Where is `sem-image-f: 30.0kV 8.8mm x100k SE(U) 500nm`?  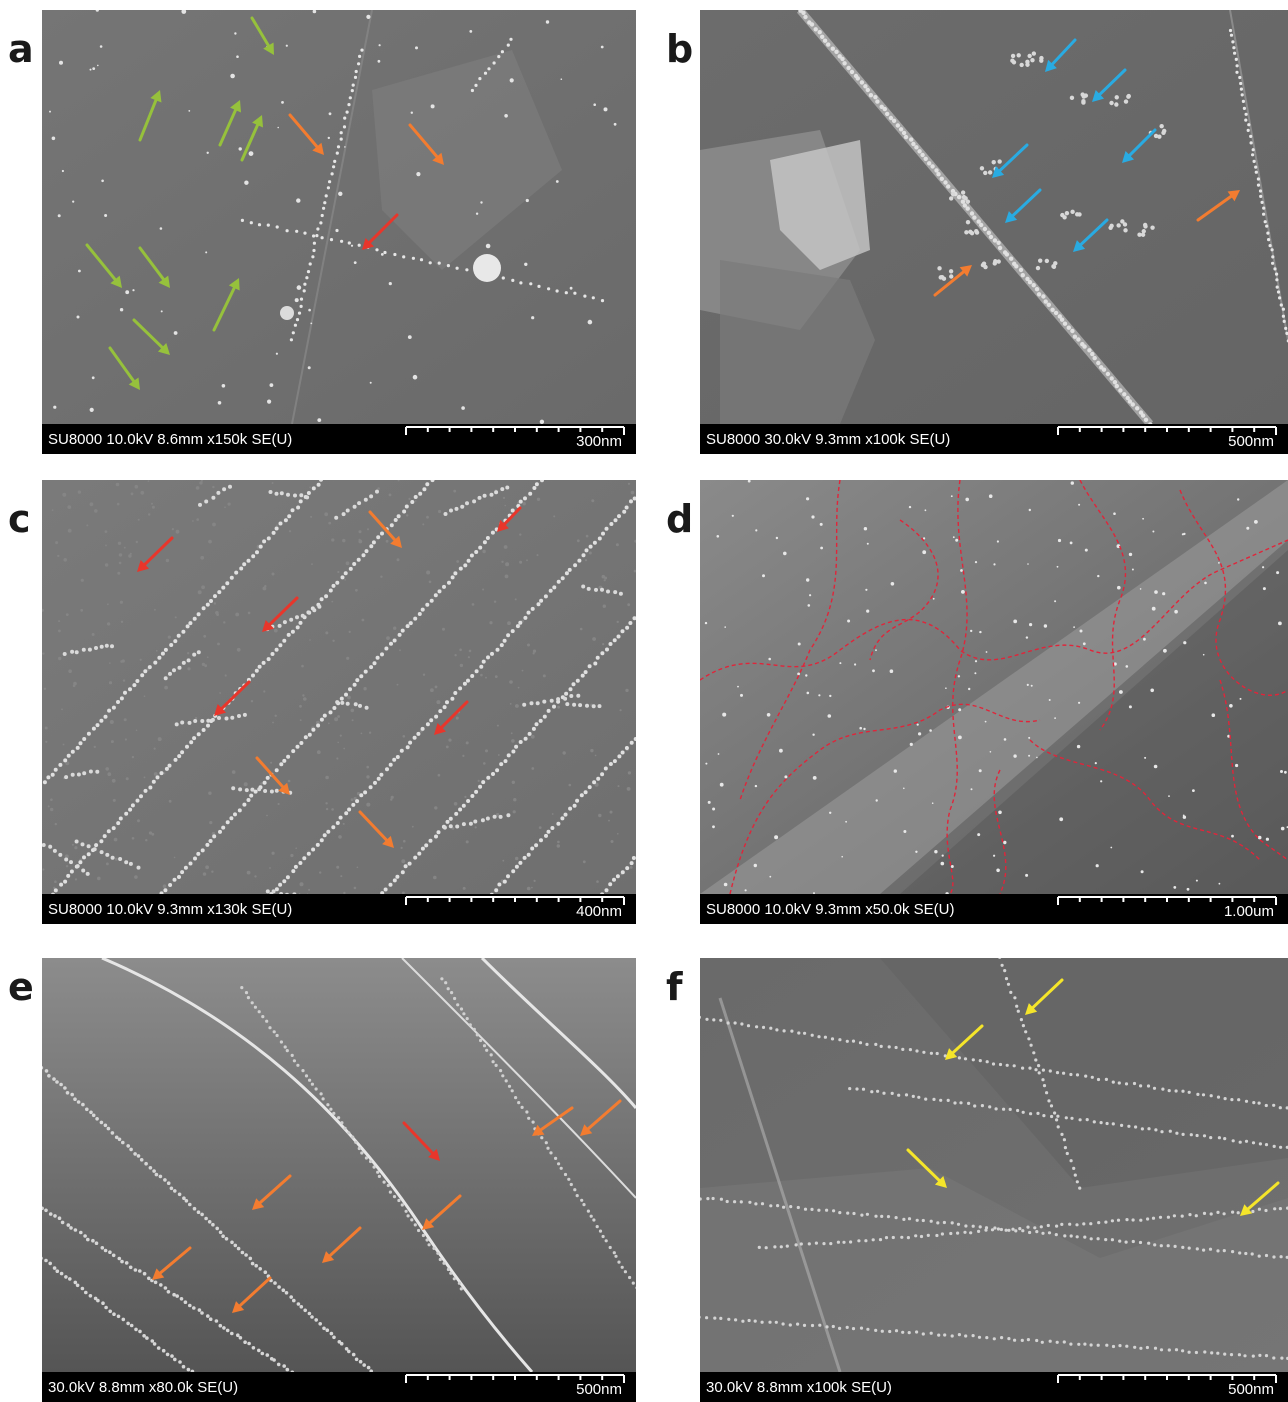
sem-image-f: 30.0kV 8.8mm x100k SE(U) 500nm is located at coordinates (994, 1180).